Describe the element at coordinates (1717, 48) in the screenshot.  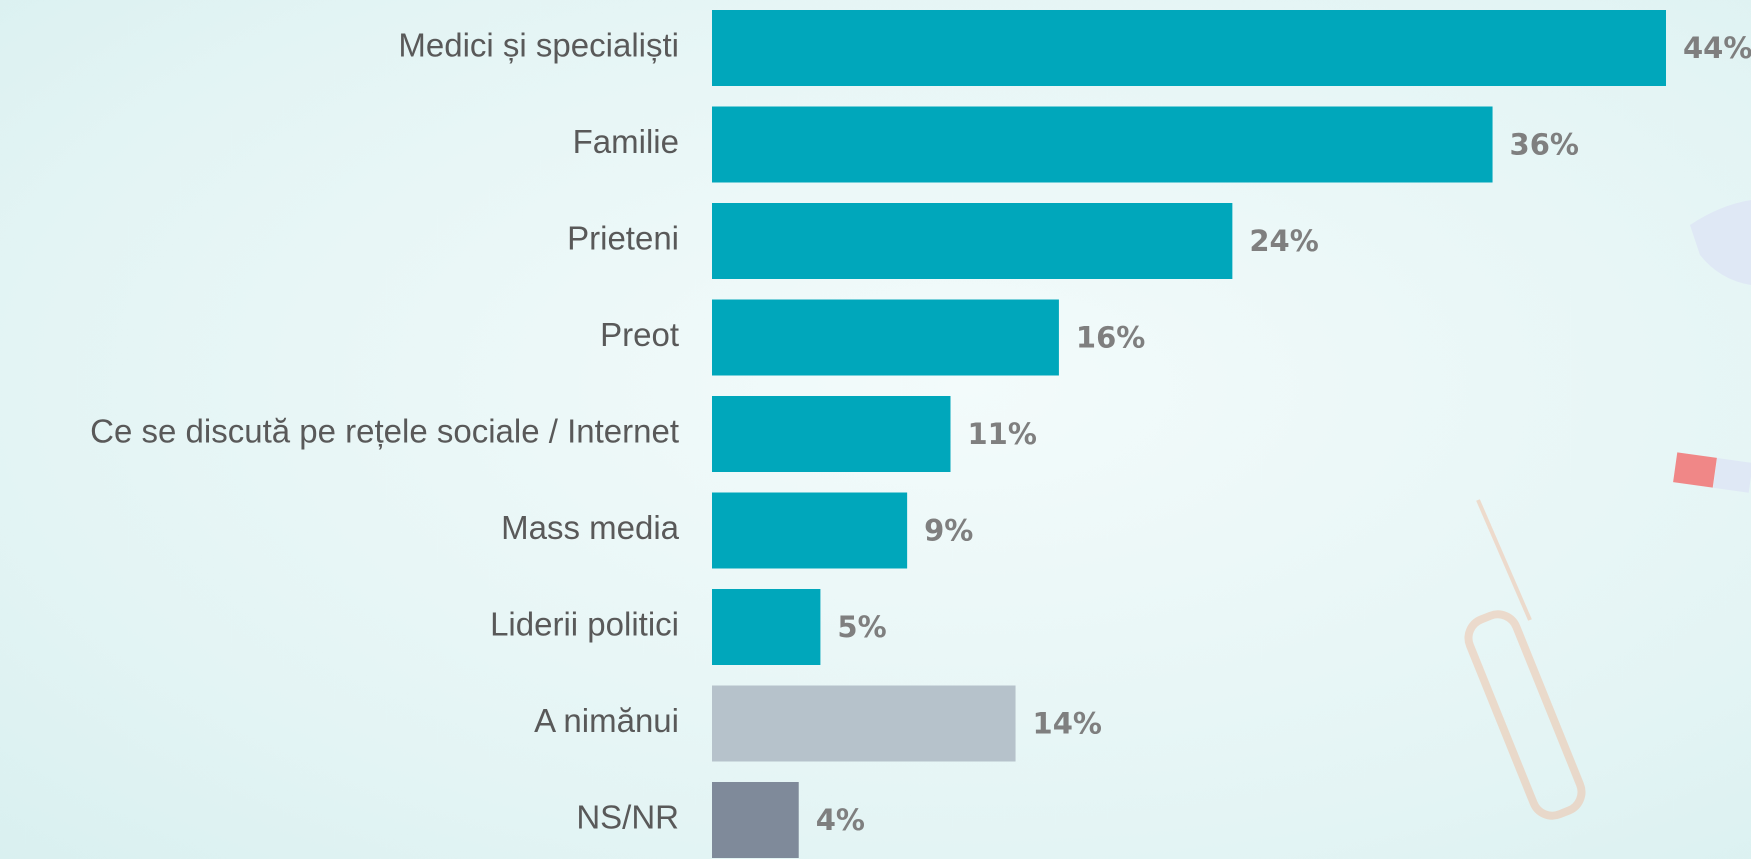
I see `value-label: 44%` at that location.